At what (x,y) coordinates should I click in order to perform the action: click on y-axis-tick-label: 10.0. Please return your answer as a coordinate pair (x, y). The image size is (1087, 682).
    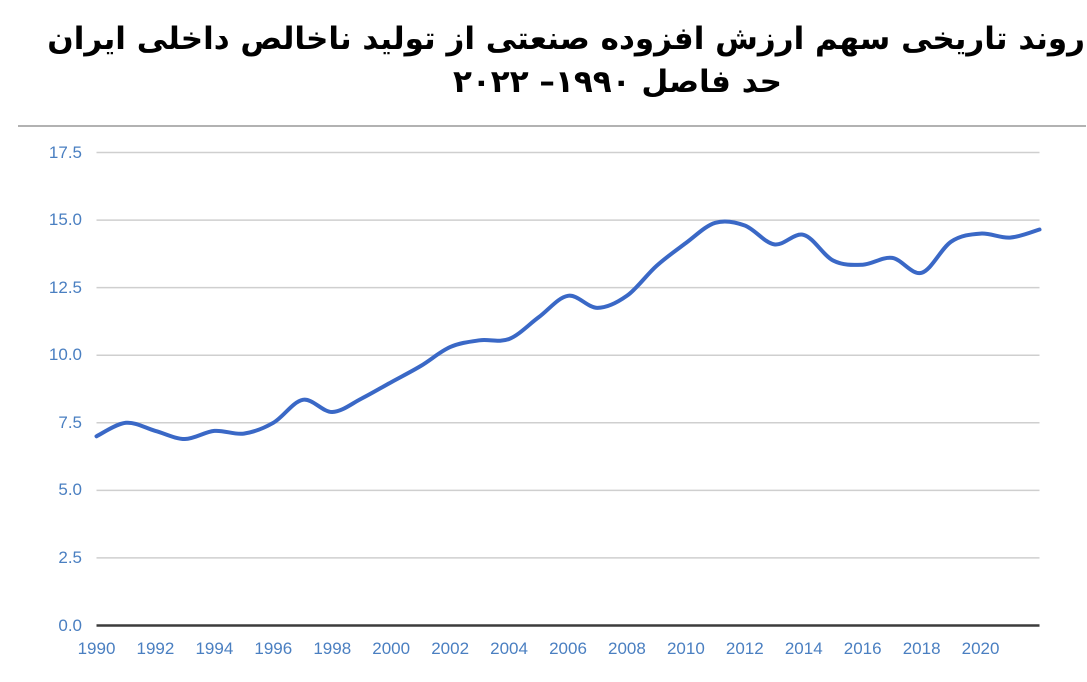
    Looking at the image, I should click on (65, 355).